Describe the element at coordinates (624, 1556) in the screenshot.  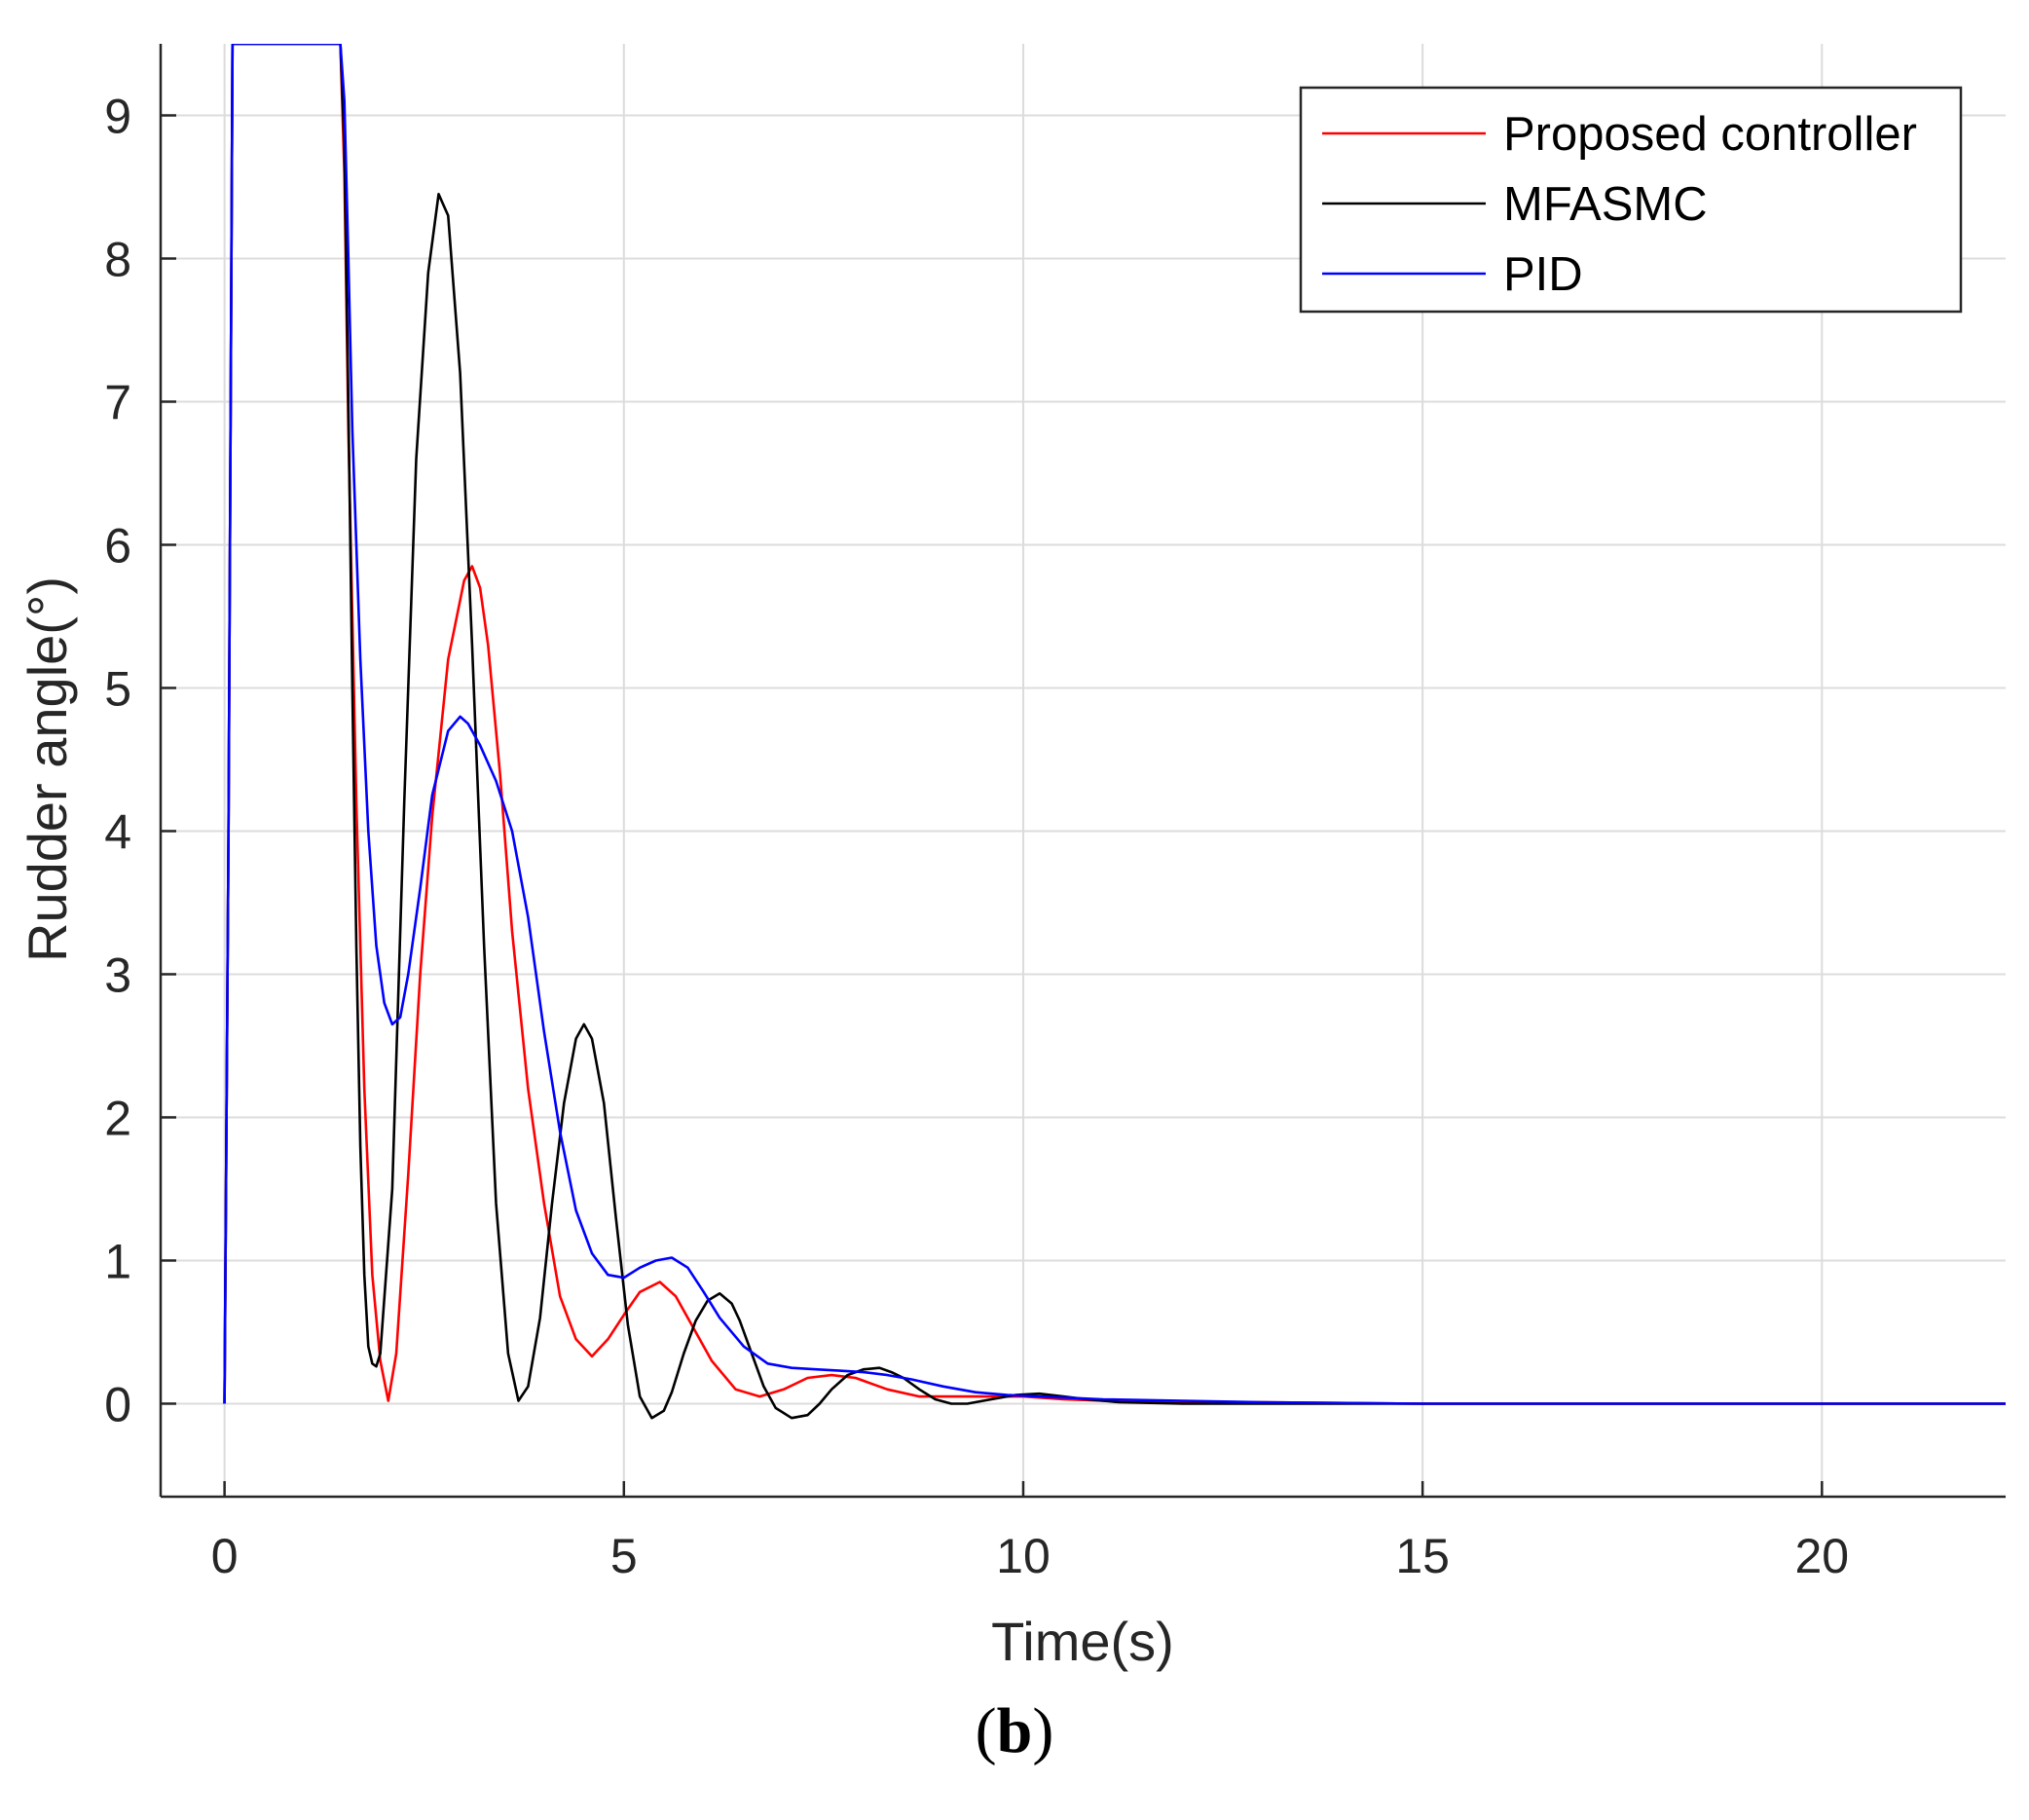
I see `x-tick-label-1: 5` at that location.